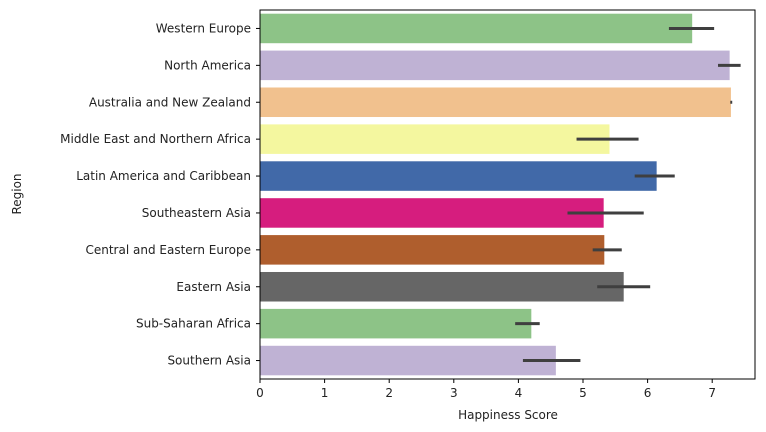  I want to click on x-axis-label: Happiness Score, so click(508, 415).